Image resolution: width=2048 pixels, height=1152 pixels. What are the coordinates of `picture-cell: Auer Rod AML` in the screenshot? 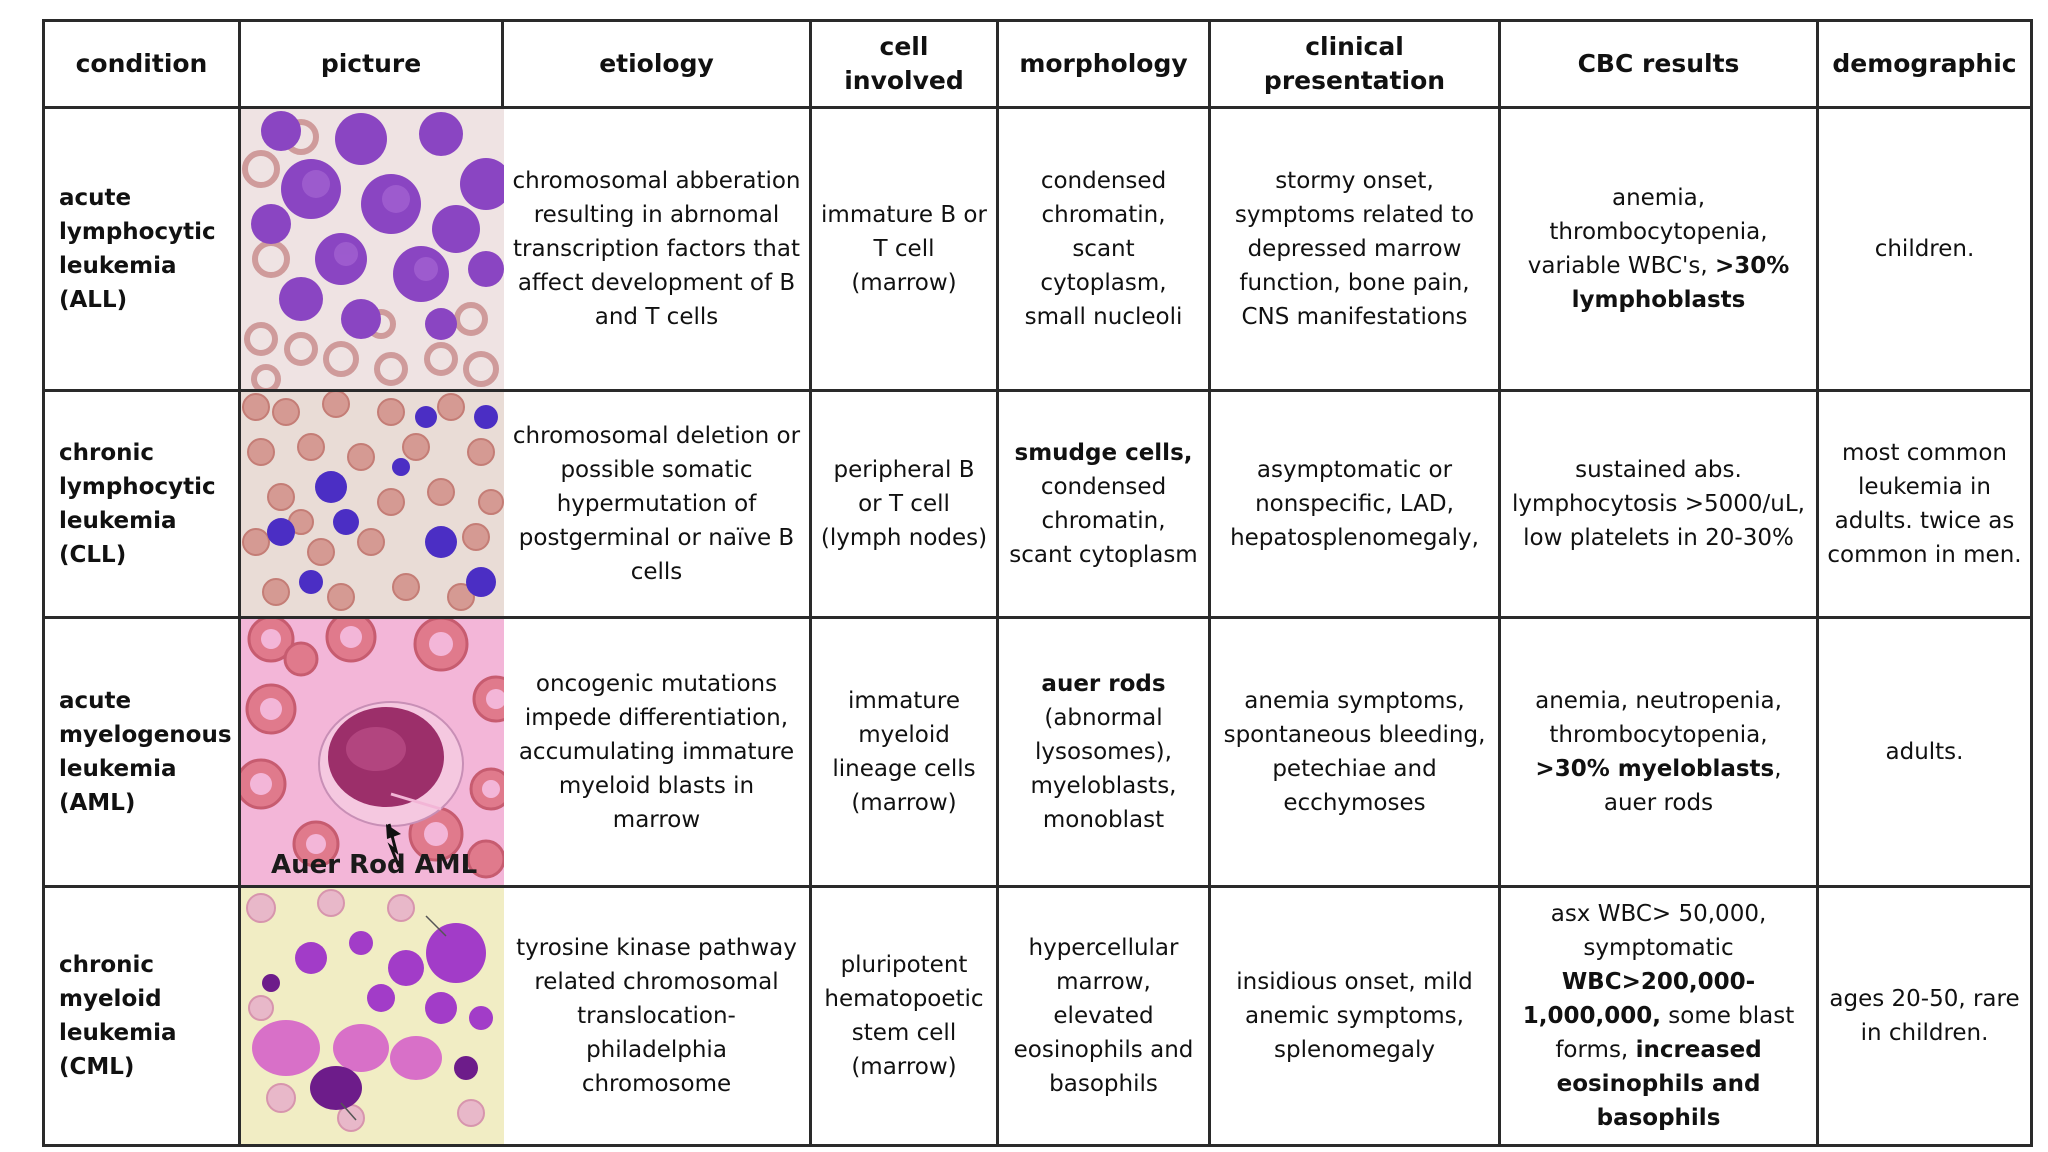 It's located at (371, 752).